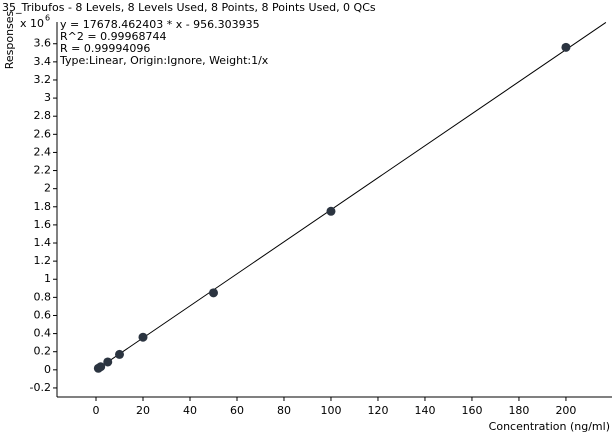  I want to click on x-tick-label: 20, so click(143, 410).